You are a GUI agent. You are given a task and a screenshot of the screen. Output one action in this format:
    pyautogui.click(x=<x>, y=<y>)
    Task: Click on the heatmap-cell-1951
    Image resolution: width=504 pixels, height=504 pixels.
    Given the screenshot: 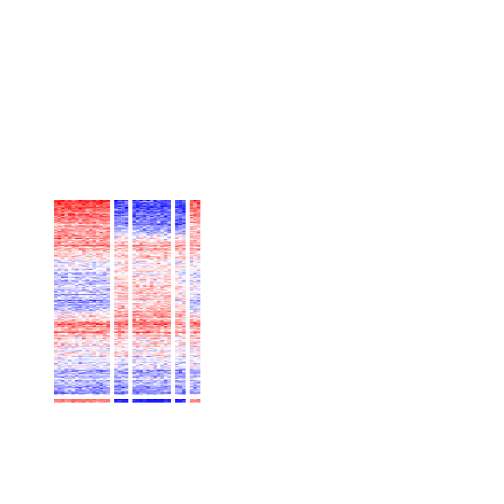 What is the action you would take?
    pyautogui.click(x=158, y=260)
    